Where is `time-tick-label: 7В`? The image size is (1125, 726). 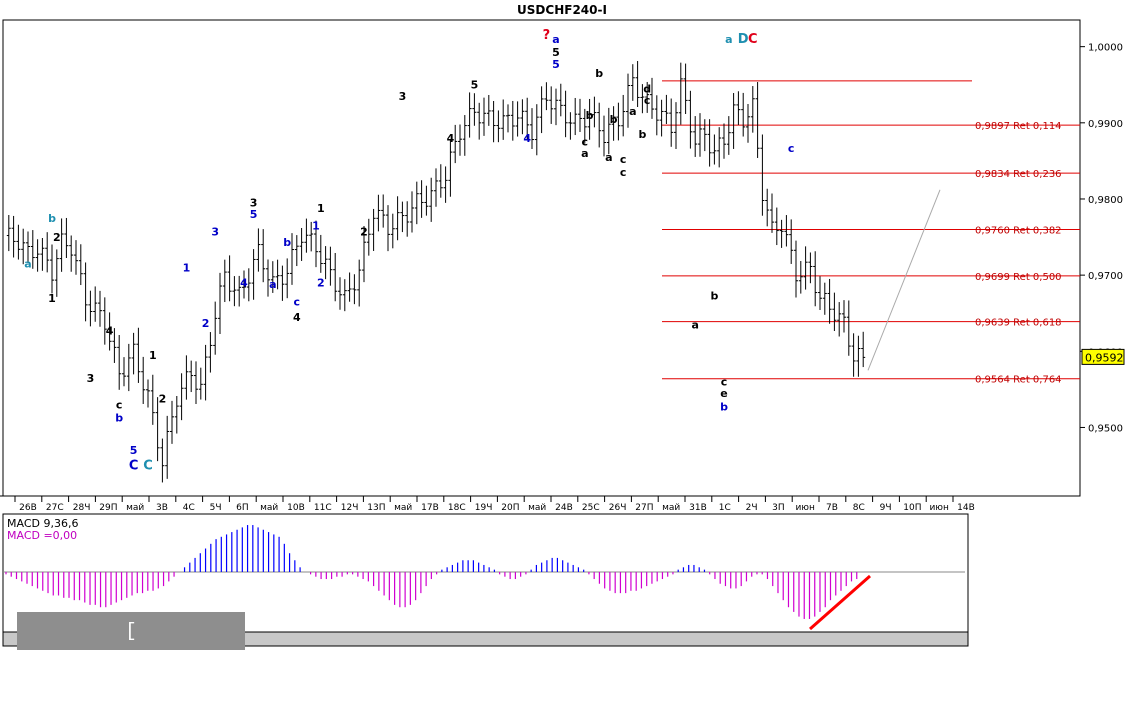
time-tick-label: 7В is located at coordinates (832, 508).